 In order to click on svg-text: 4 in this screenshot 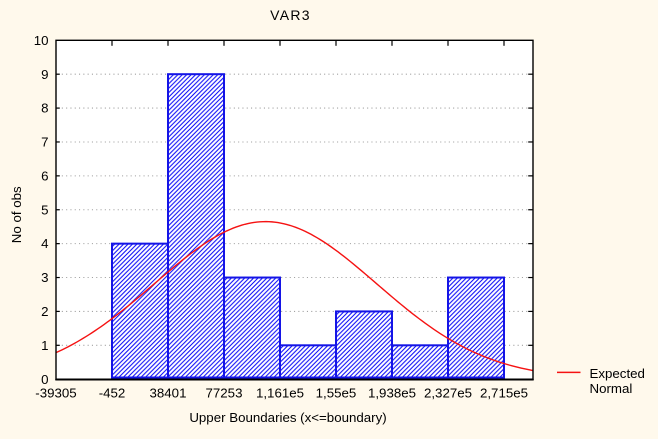, I will do `click(44, 243)`.